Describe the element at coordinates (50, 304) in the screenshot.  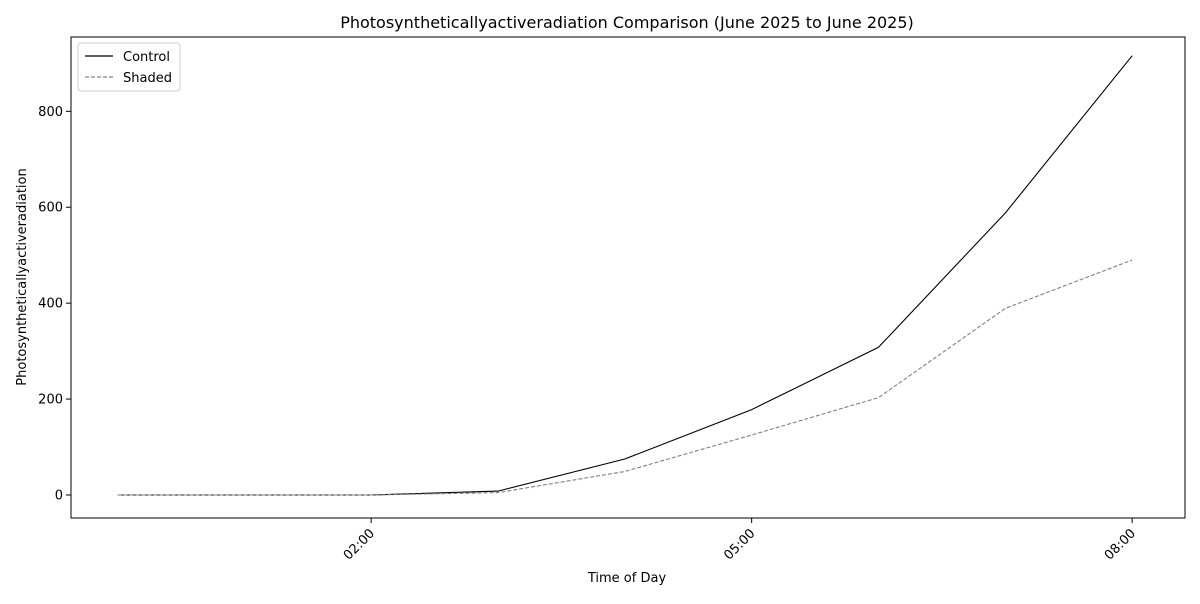
I see `y-tick-label: 400` at that location.